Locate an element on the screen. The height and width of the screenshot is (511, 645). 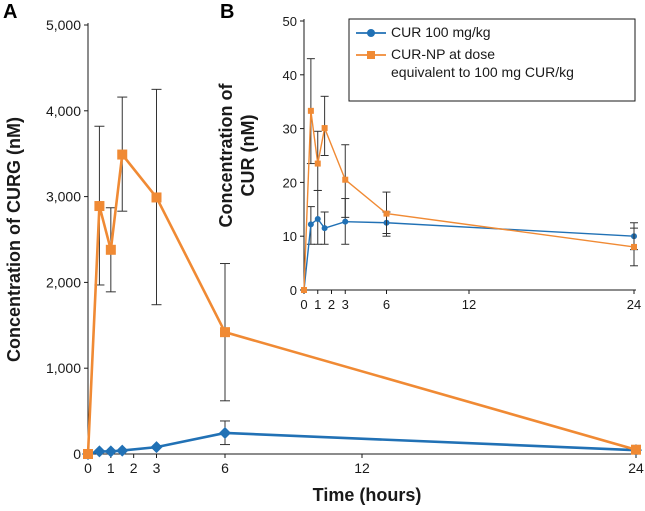
panel-b-legend-entry: CUR-NP at dose is located at coordinates (443, 54).